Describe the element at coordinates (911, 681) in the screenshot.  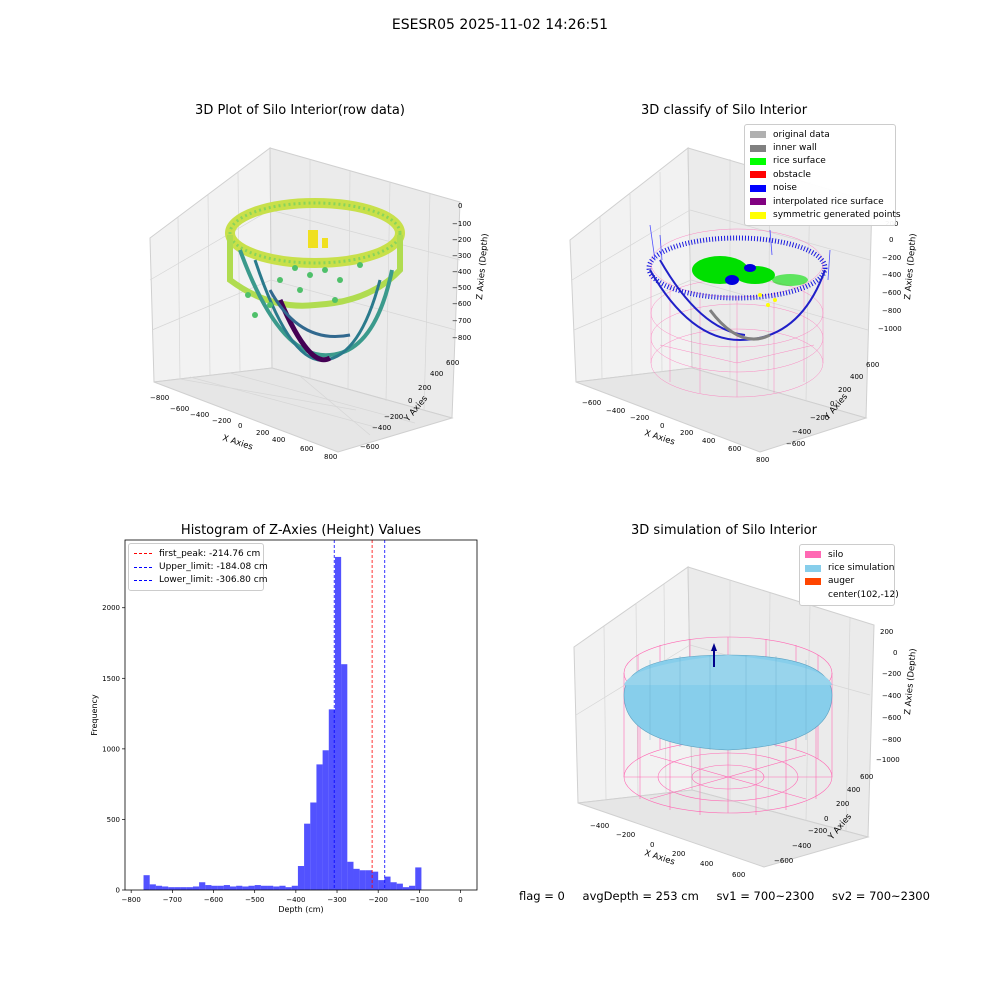
I see `svg-text: Z Axies (Depth)` at that location.